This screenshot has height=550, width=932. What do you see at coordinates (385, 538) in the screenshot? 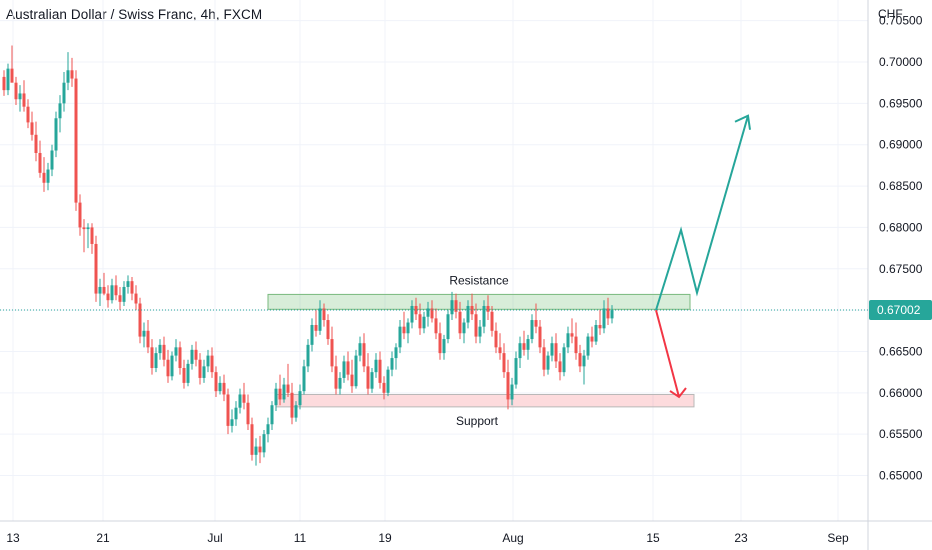
I see `x-tick-label: 19` at bounding box center [385, 538].